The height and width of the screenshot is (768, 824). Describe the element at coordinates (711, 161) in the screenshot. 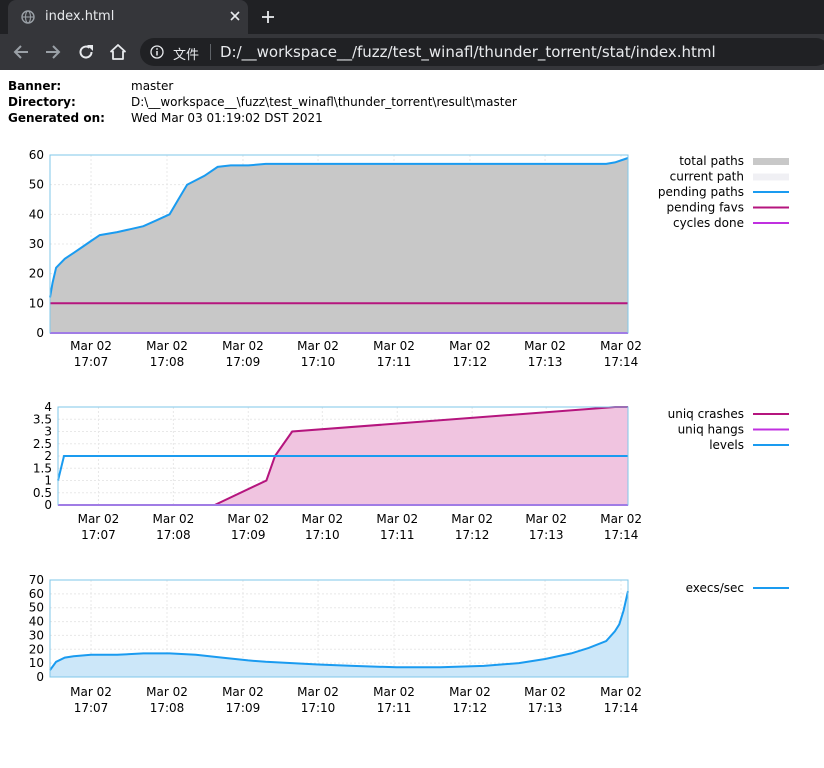

I see `legend-label: total paths` at that location.